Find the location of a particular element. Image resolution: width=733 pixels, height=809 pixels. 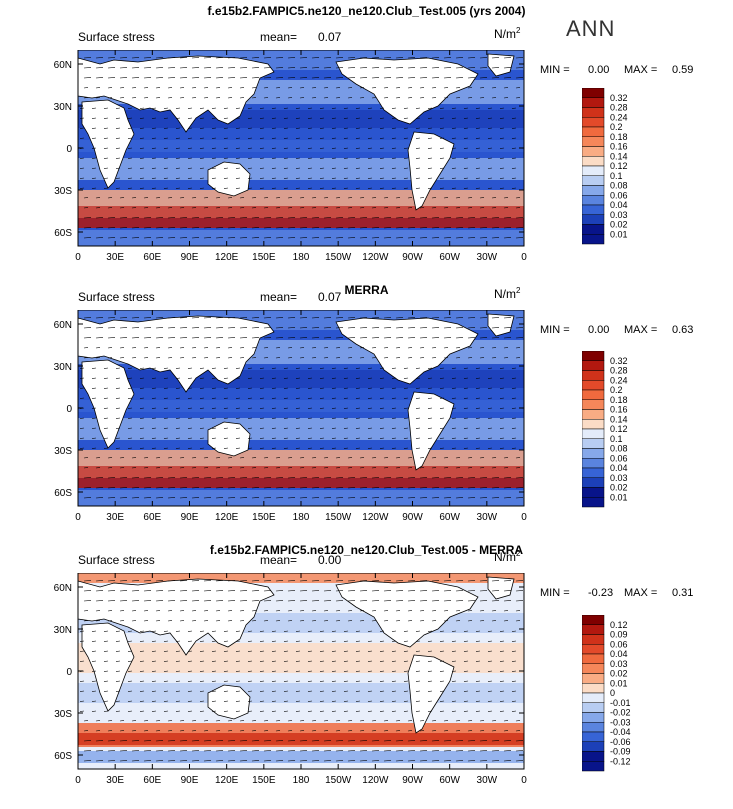

colorbar-label: 0.06 is located at coordinates (619, 644).